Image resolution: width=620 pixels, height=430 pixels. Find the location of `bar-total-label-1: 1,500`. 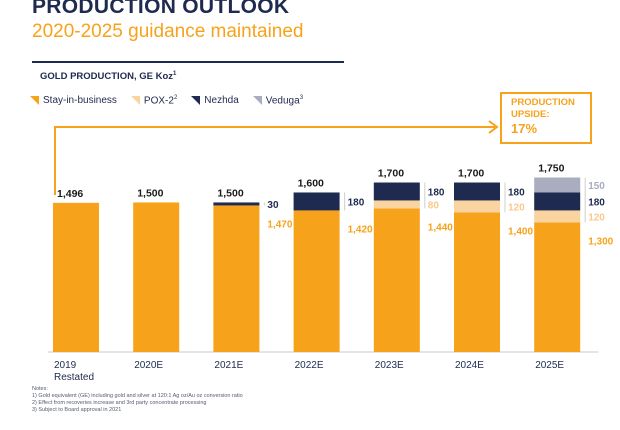

bar-total-label-1: 1,500 is located at coordinates (150, 193).